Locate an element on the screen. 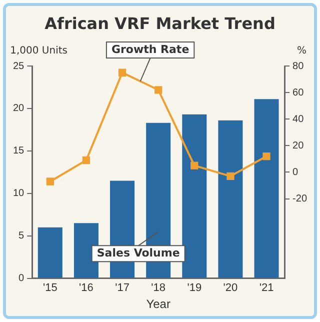 The height and width of the screenshot is (322, 320). x-tick-label: '15 is located at coordinates (50, 288).